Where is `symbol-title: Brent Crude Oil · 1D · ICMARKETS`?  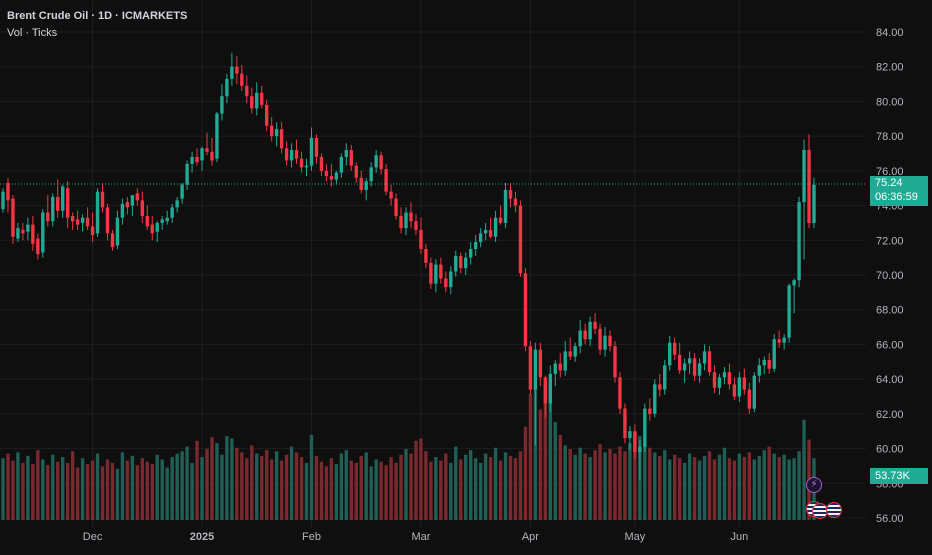 symbol-title: Brent Crude Oil · 1D · ICMARKETS is located at coordinates (97, 16).